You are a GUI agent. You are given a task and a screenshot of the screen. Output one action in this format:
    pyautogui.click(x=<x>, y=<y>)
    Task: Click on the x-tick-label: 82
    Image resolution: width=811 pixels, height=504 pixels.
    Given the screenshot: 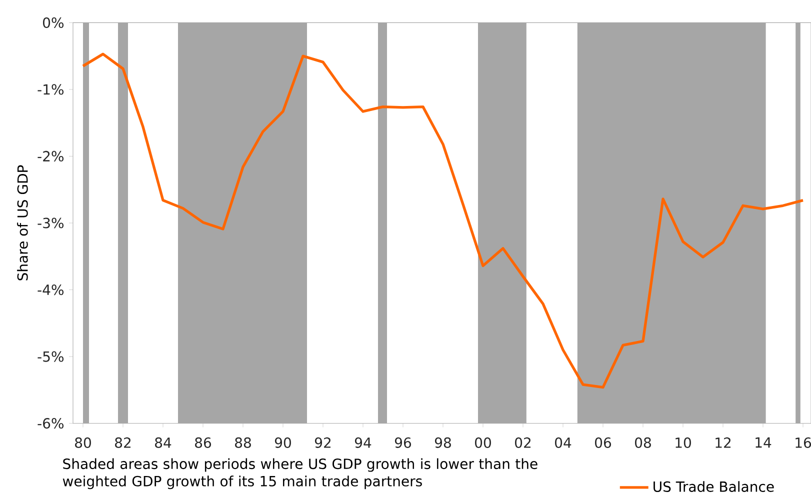 What is the action you would take?
    pyautogui.click(x=123, y=442)
    